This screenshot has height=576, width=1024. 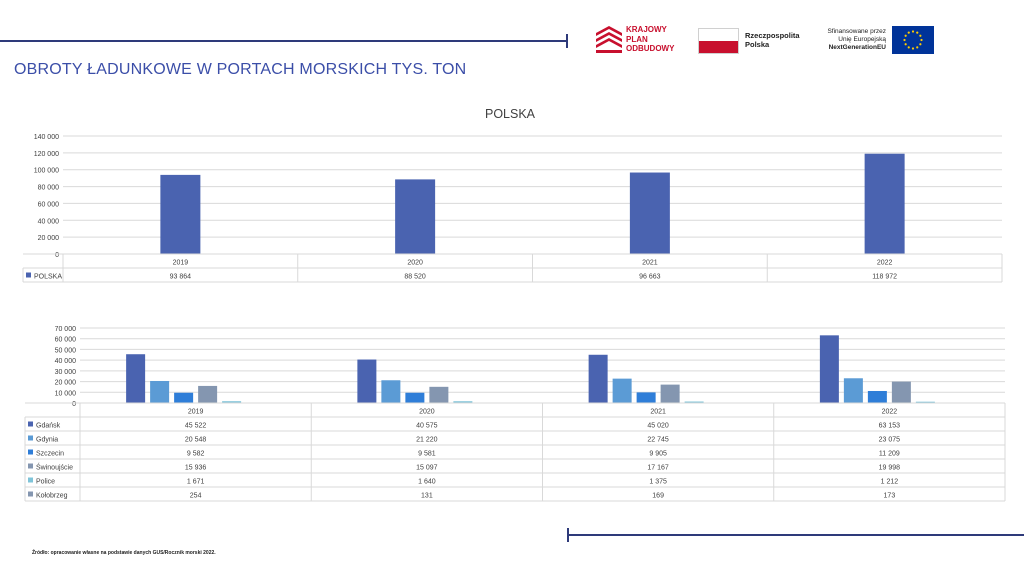 I want to click on data-label: 9 582, so click(x=196, y=454).